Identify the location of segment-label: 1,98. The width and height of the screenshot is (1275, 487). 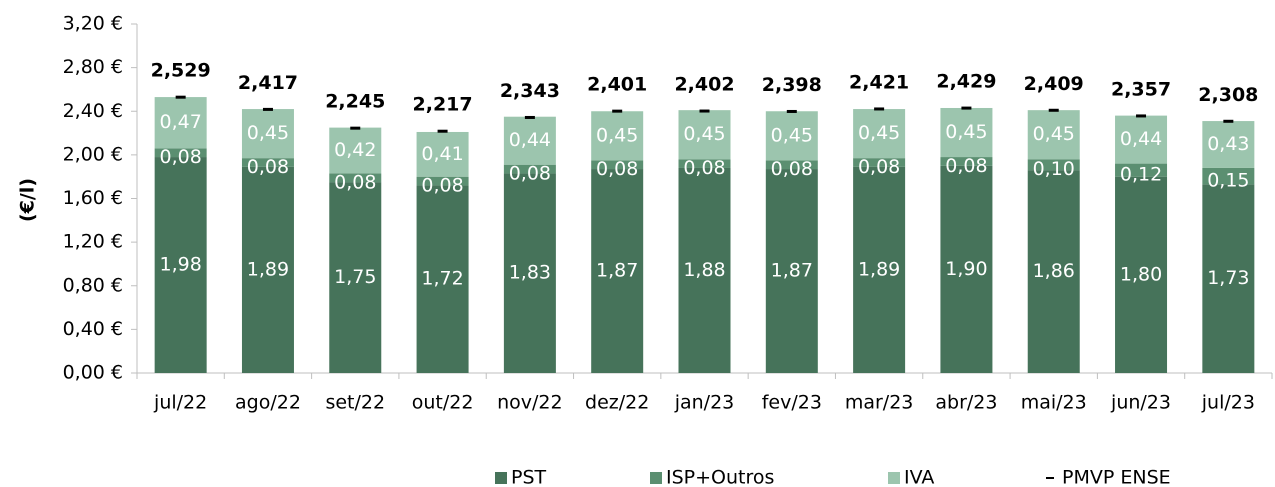
(180, 265).